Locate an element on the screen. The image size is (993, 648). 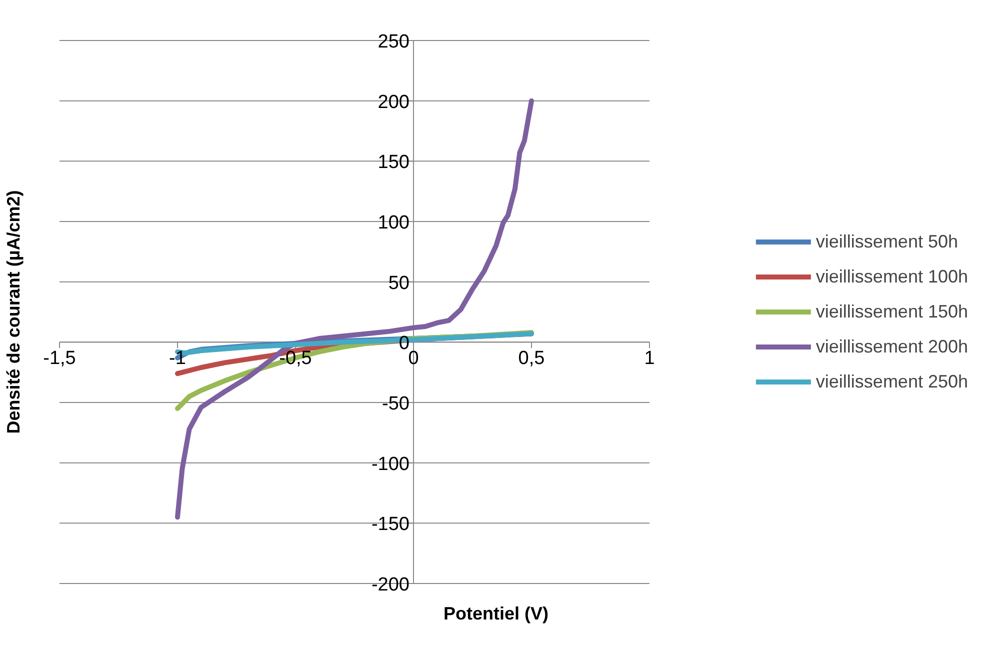
y-tick-label: 250 is located at coordinates (394, 42).